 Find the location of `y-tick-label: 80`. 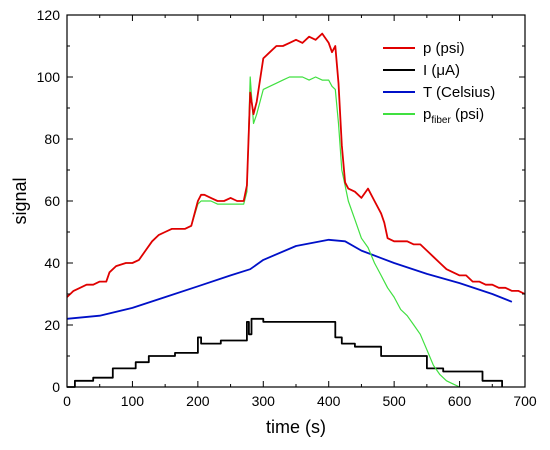

y-tick-label: 80 is located at coordinates (52, 139).